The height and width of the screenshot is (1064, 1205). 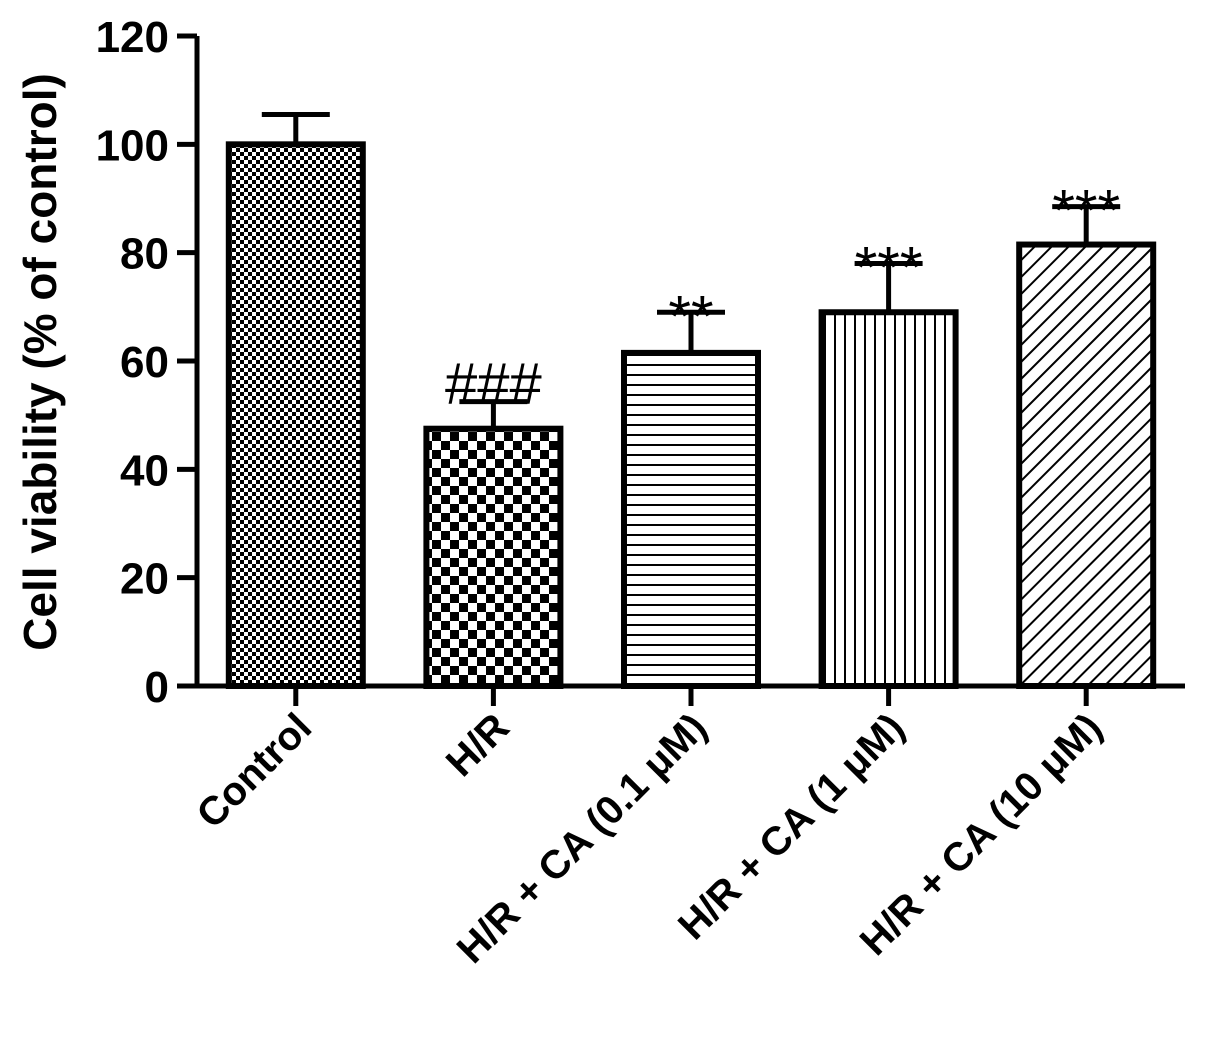 I want to click on y-tick-label: 60, so click(x=144, y=362).